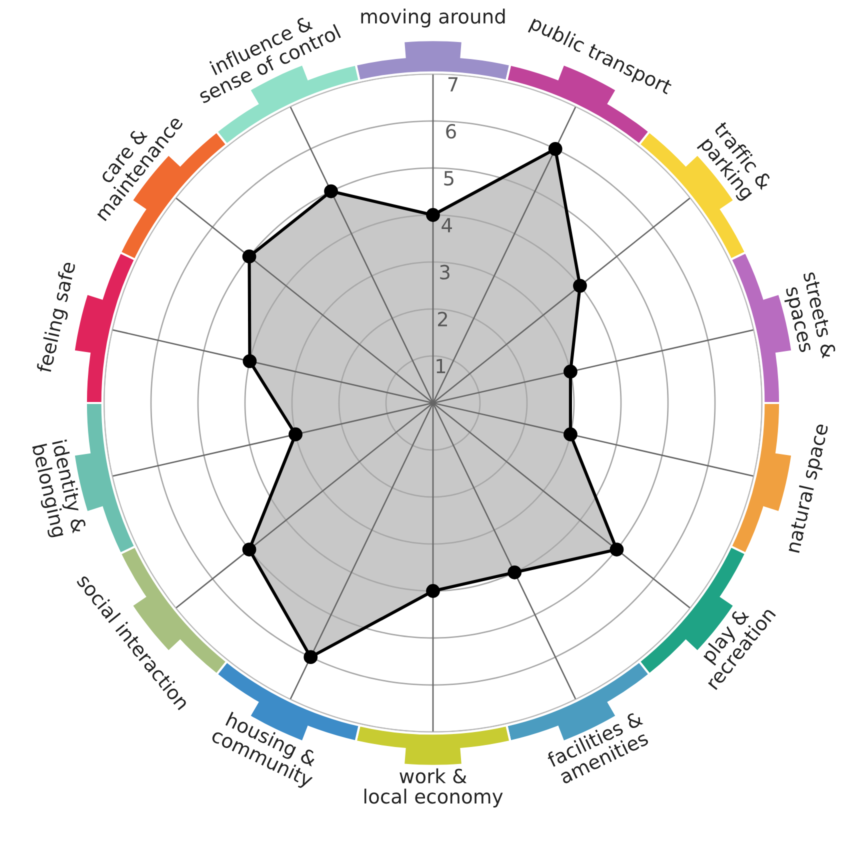 The height and width of the screenshot is (868, 856). What do you see at coordinates (58, 317) in the screenshot?
I see `spoke-label: feeling safe` at bounding box center [58, 317].